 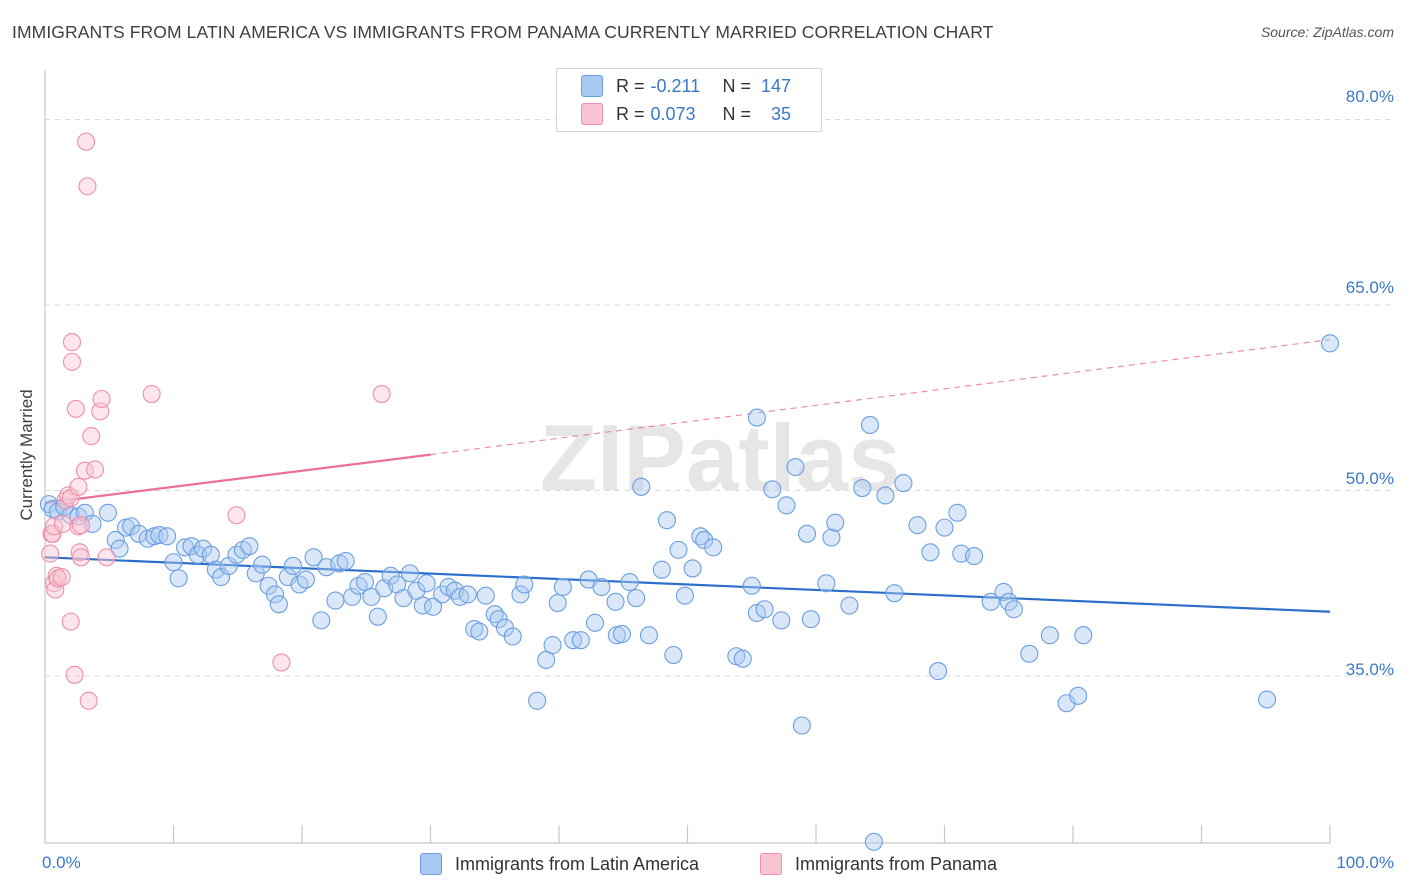 What do you see at coordinates (737, 113) in the screenshot?
I see `legend-n-label: N =` at bounding box center [737, 113].